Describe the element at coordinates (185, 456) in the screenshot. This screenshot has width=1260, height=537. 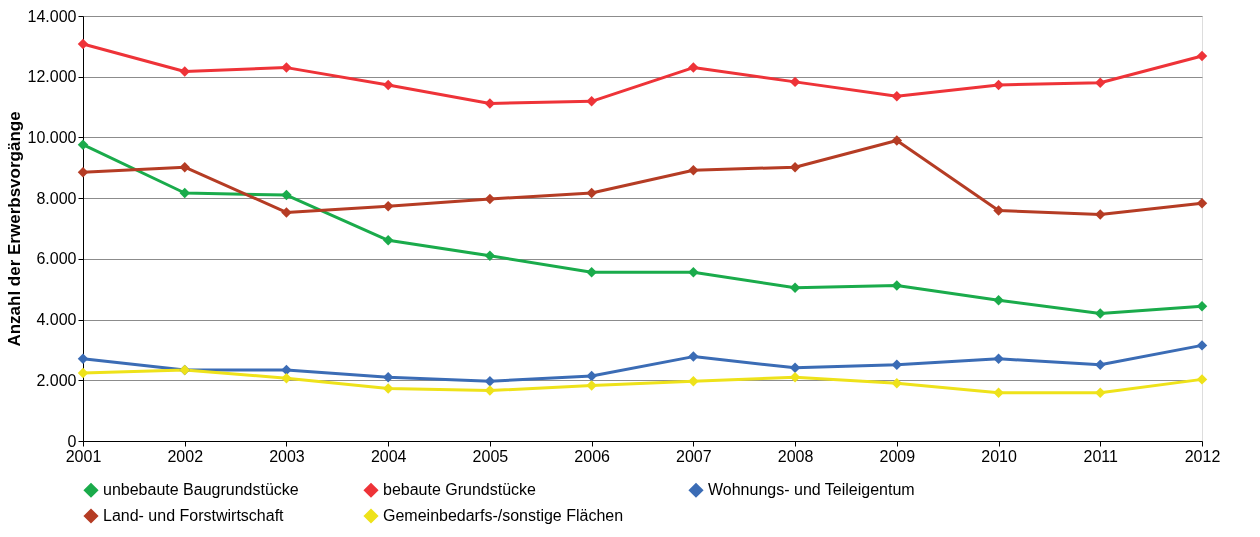
I see `x-tick-label: 2002` at that location.